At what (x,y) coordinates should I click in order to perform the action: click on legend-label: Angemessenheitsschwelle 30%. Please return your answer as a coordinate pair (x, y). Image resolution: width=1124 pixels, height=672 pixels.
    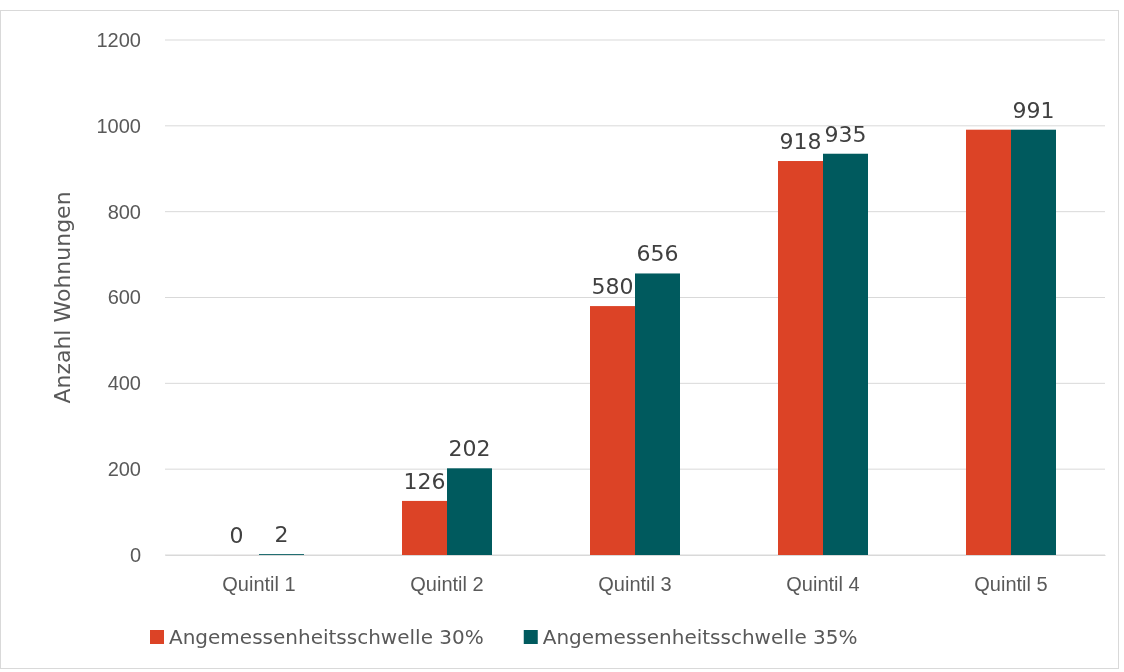
    Looking at the image, I should click on (326, 637).